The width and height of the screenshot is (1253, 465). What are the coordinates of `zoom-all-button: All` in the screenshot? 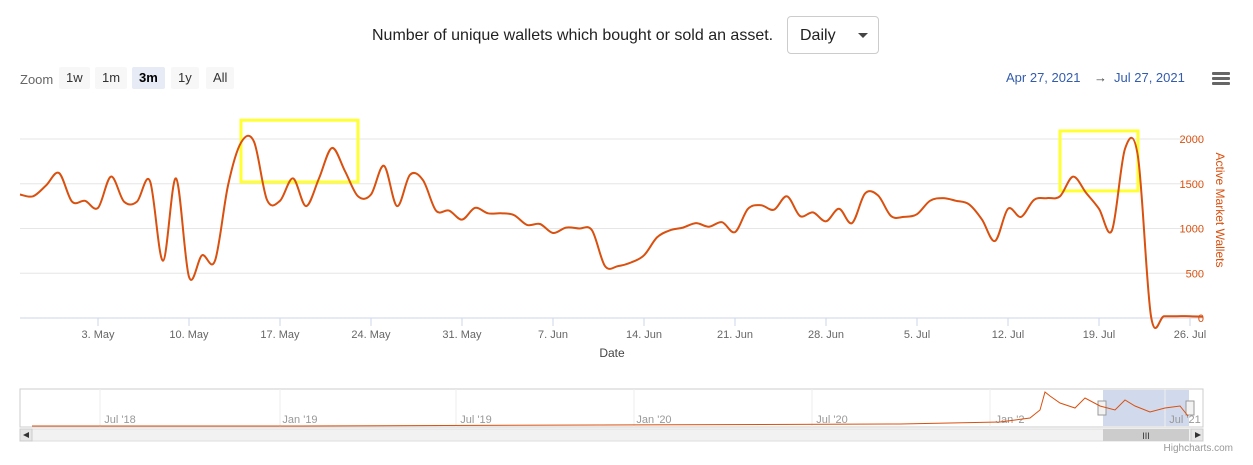 It's located at (220, 78).